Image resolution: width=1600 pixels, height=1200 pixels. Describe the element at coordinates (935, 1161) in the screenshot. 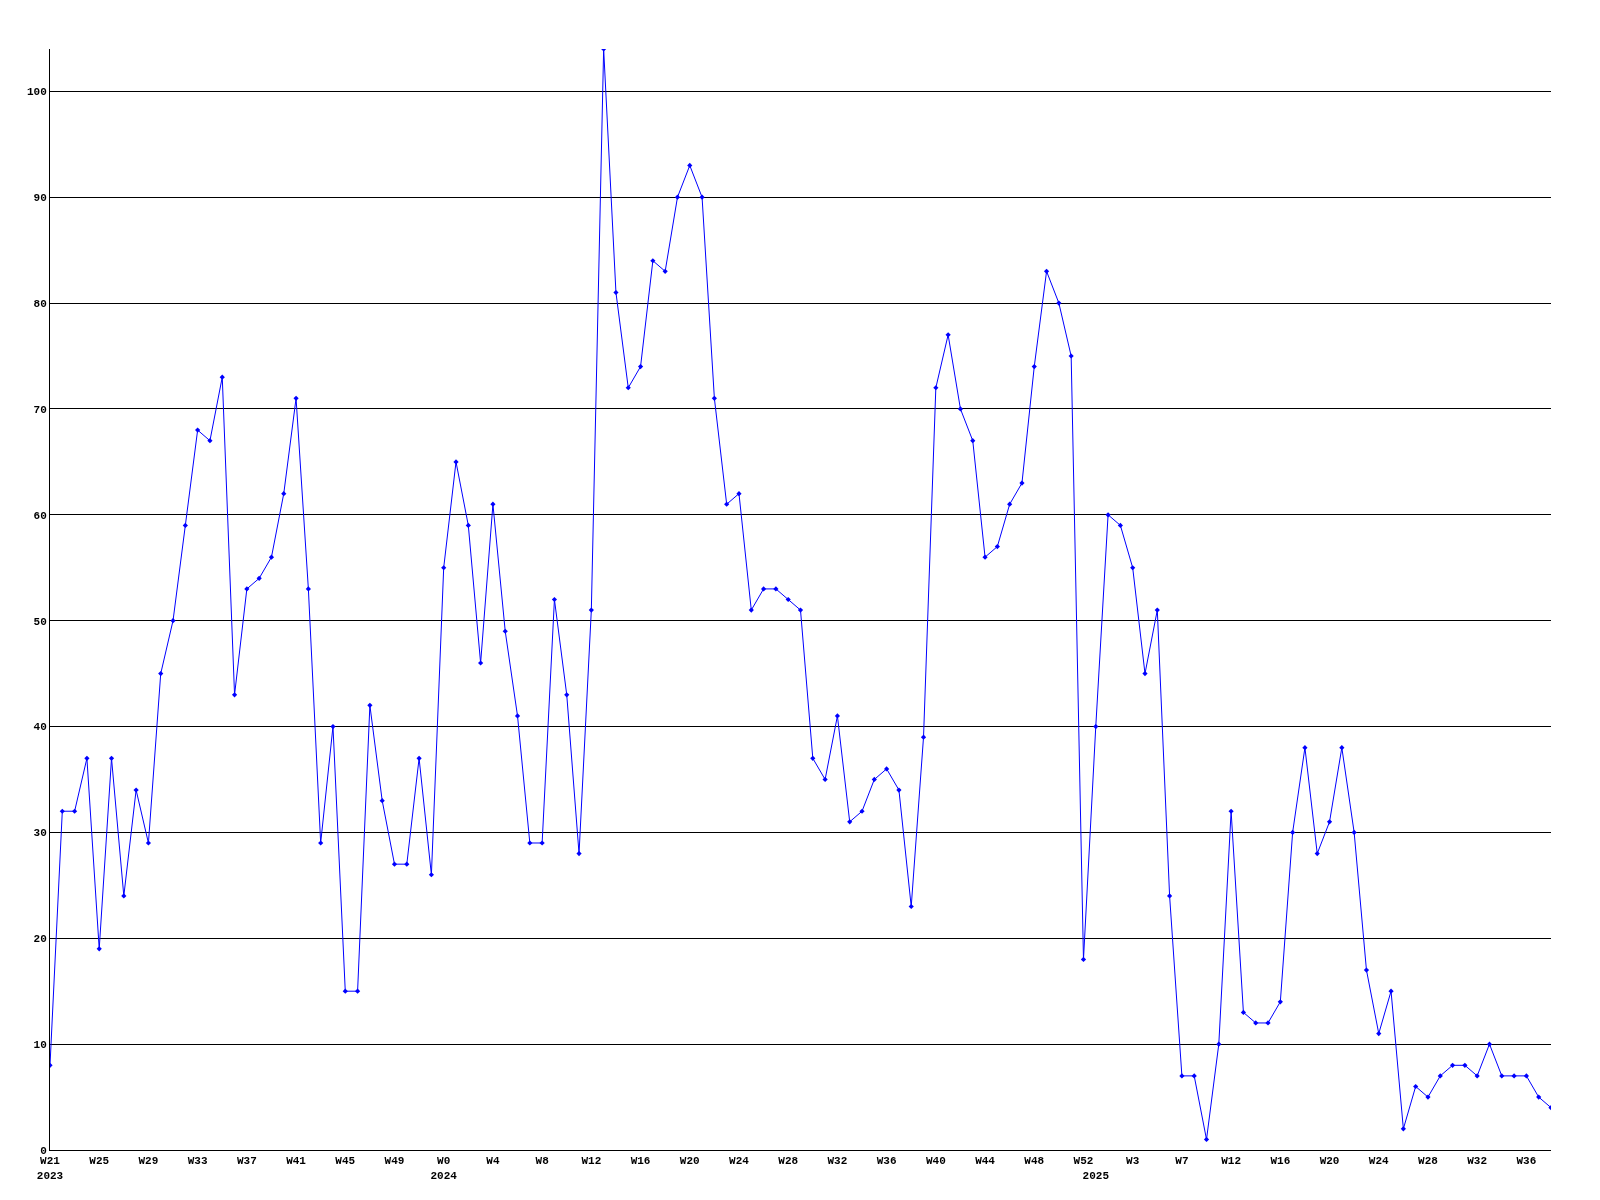

I see `x-tick-label: W40` at that location.